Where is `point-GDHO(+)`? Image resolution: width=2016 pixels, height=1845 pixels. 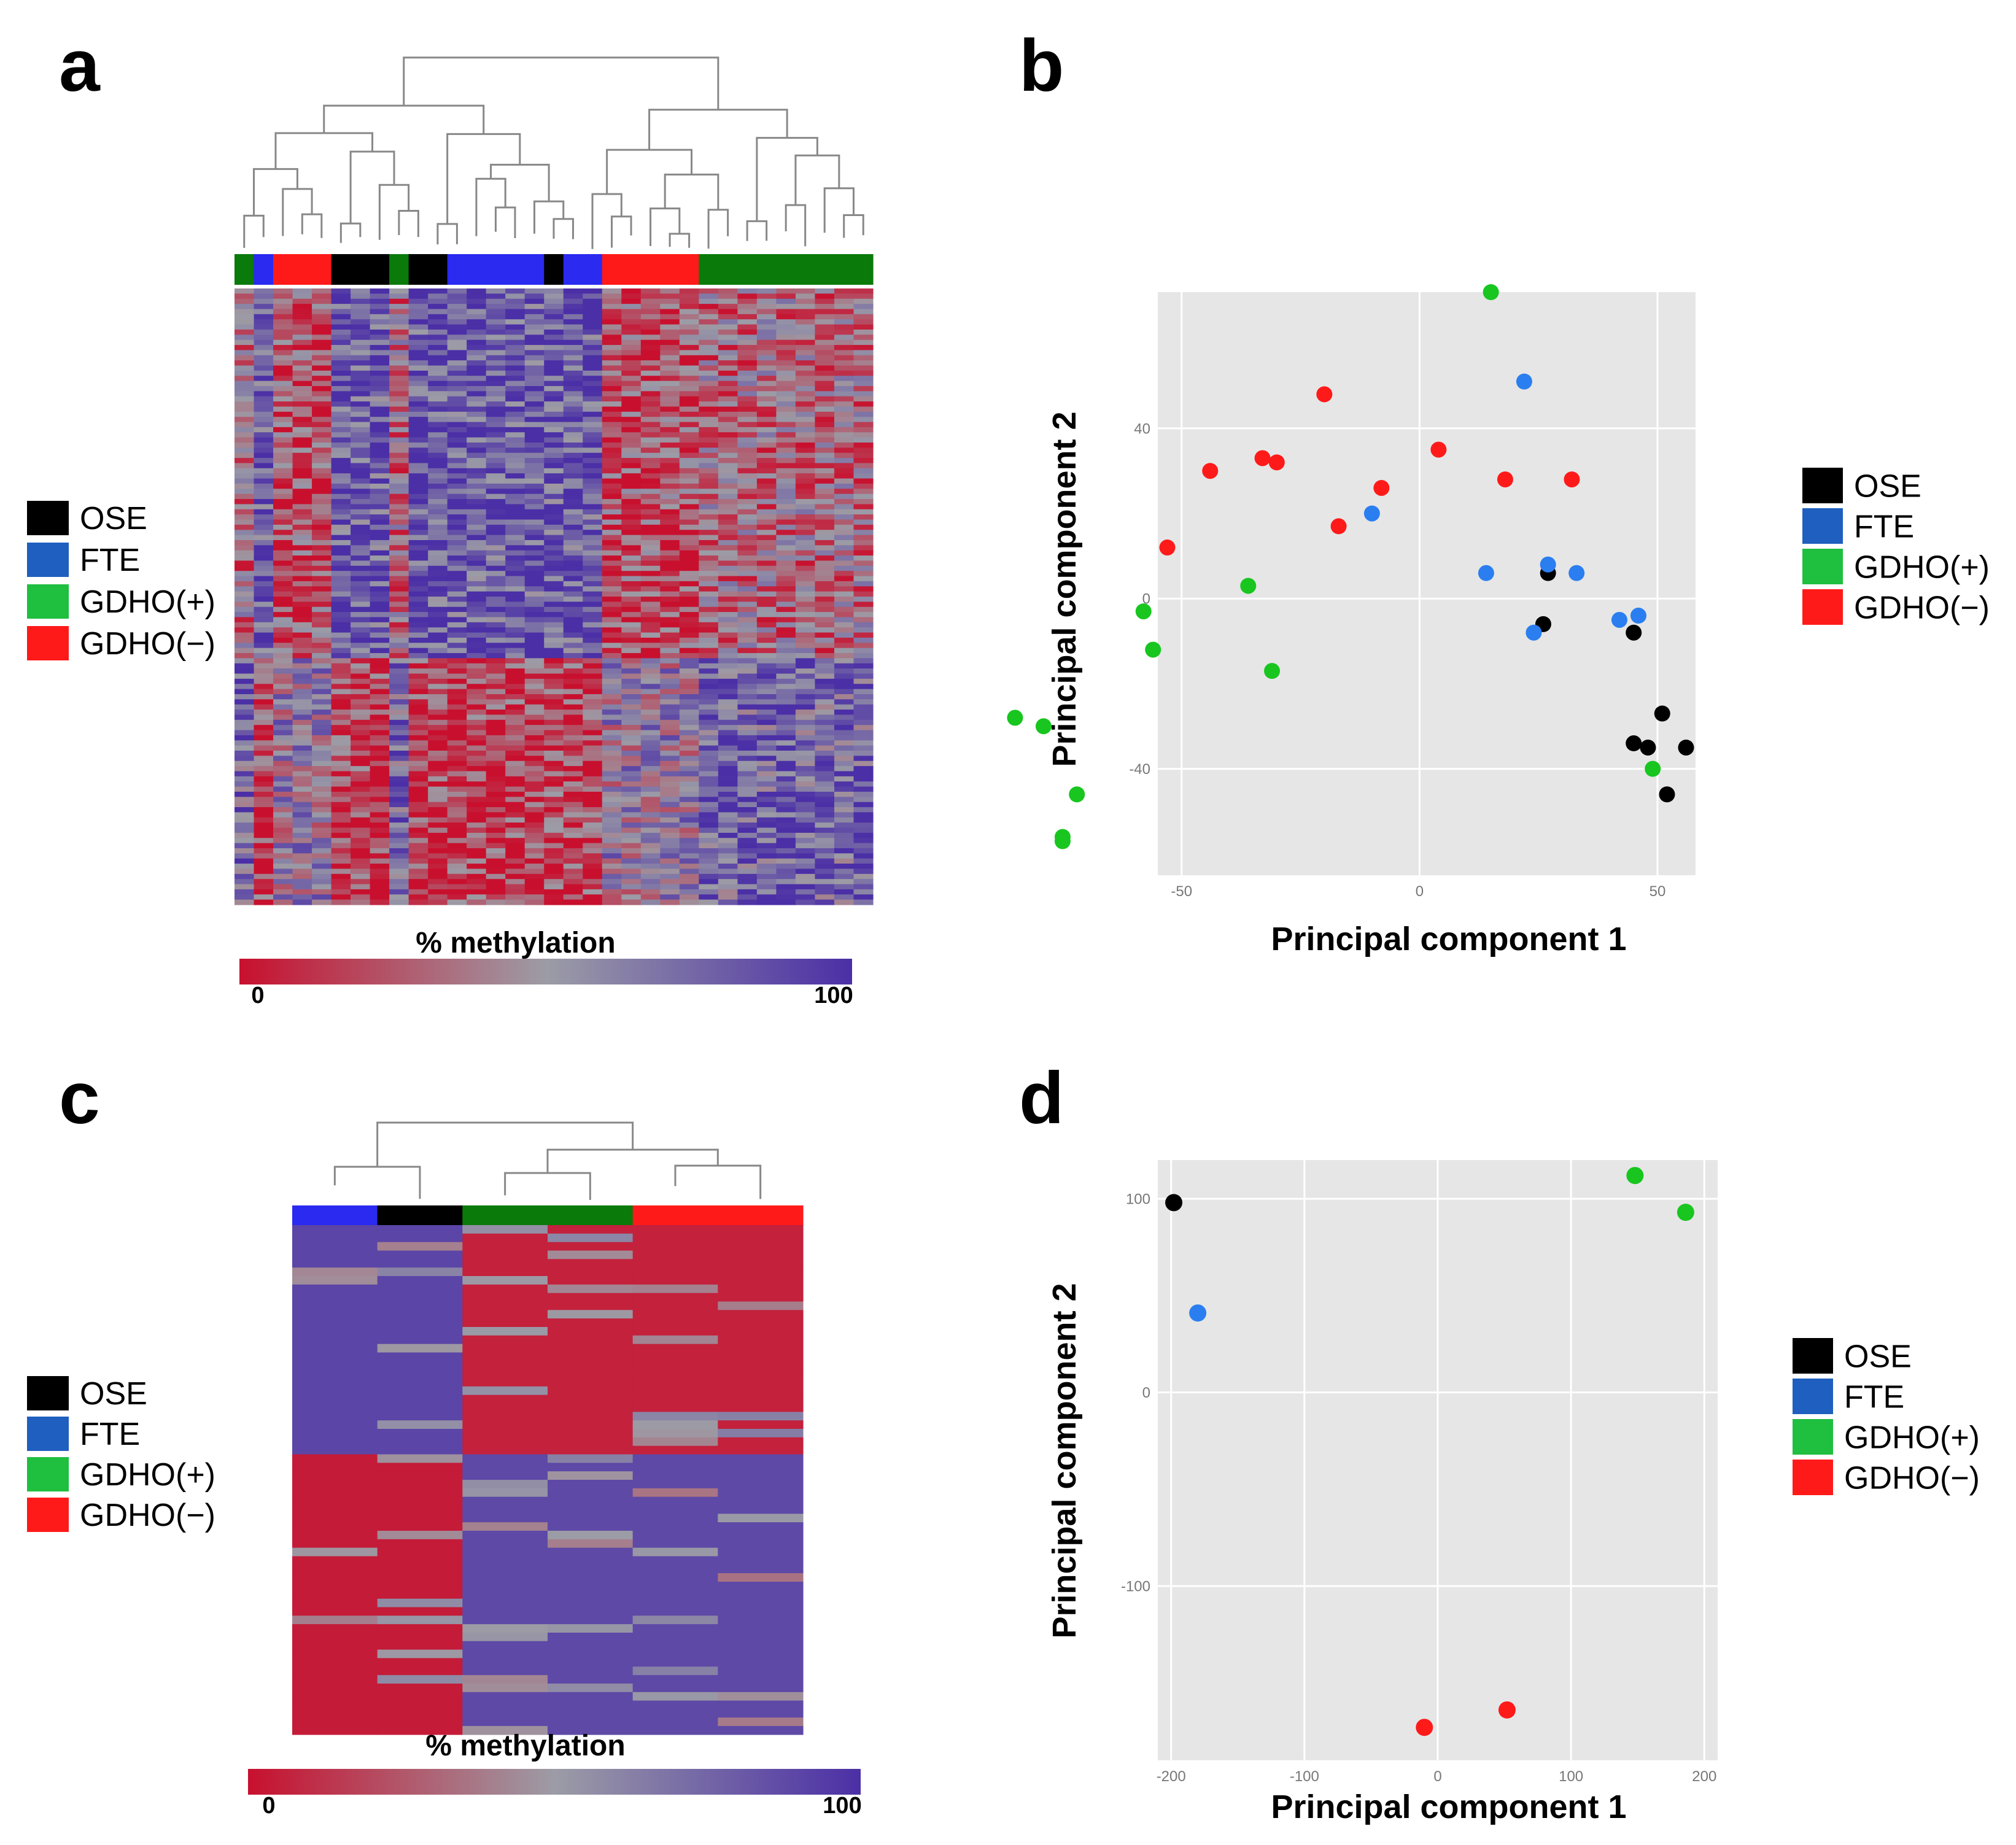
point-GDHO(+) is located at coordinates (1153, 649).